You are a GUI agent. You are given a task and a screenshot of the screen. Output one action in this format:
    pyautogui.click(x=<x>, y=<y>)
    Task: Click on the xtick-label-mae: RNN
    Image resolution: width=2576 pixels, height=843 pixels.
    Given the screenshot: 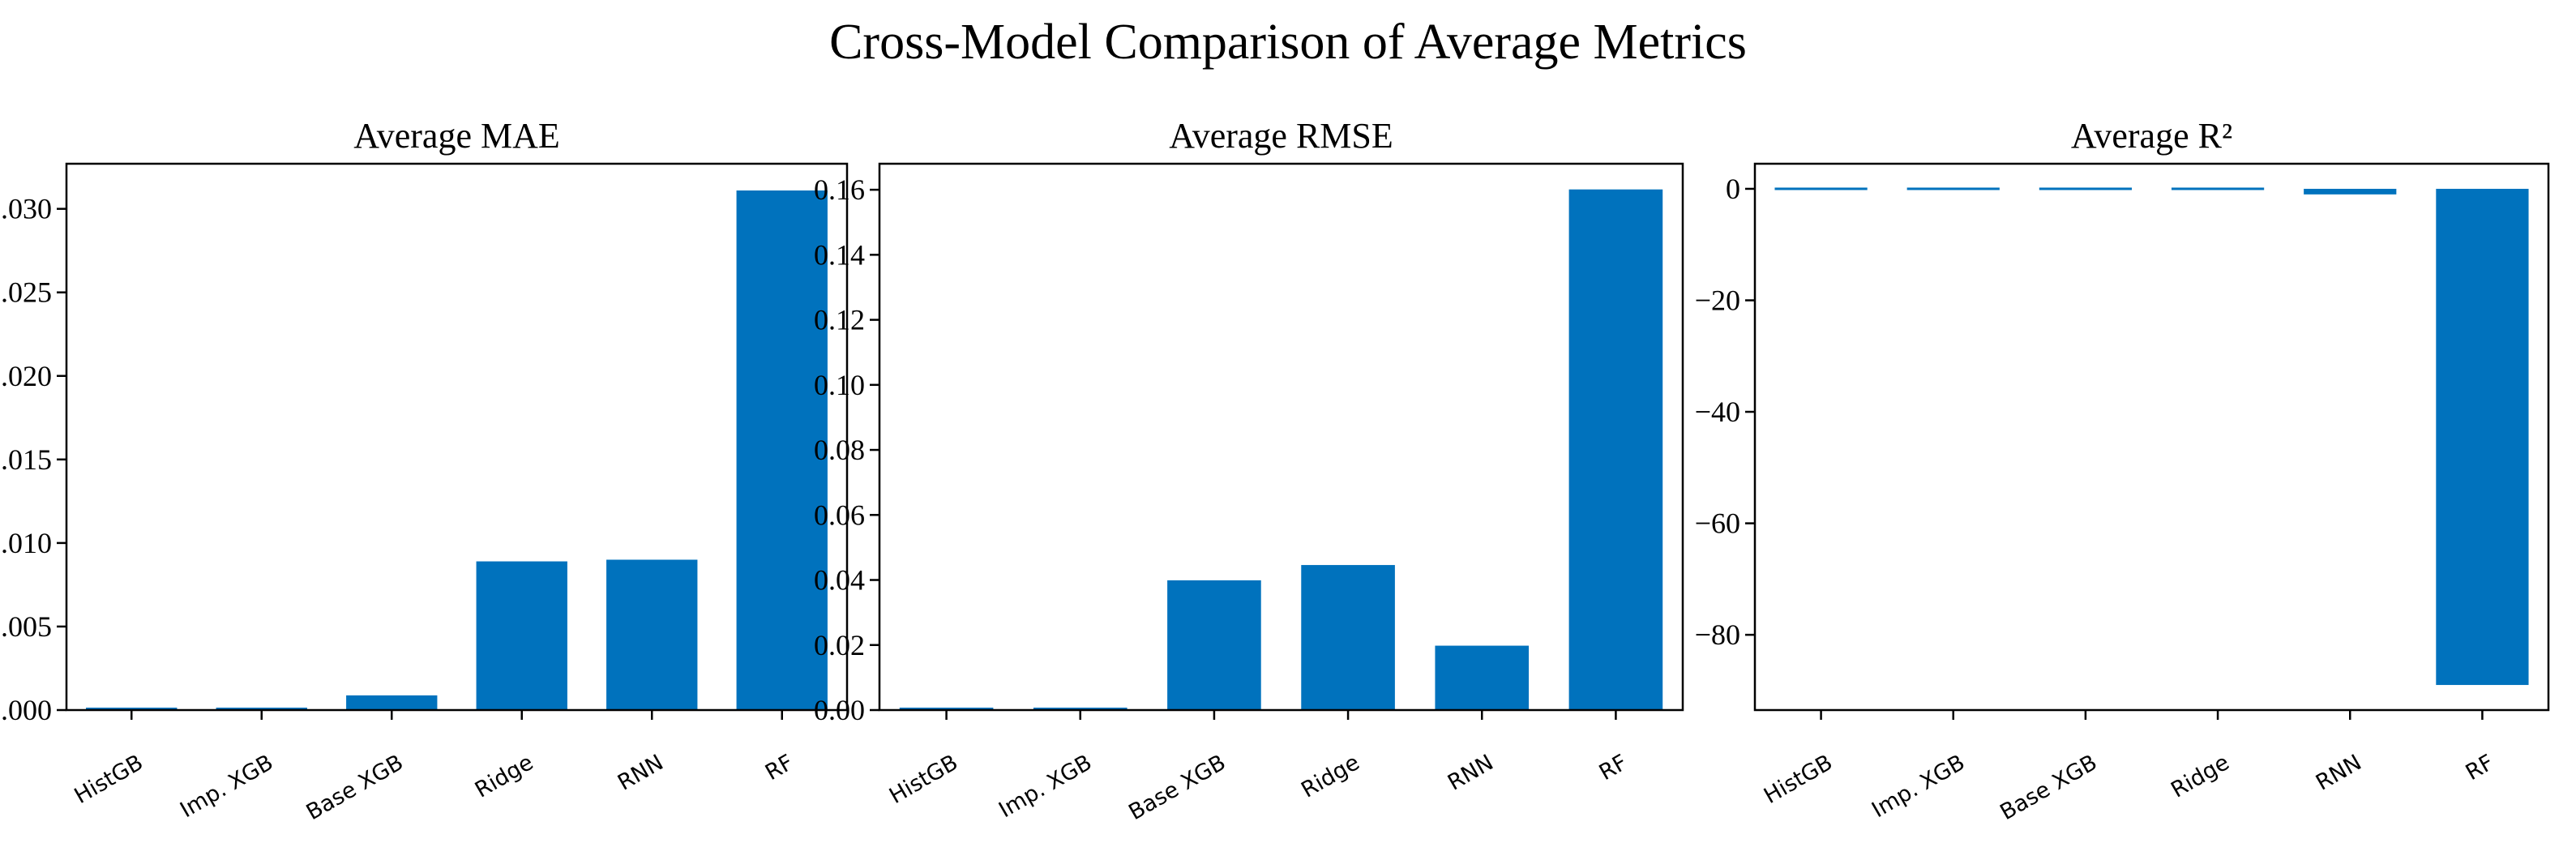 What is the action you would take?
    pyautogui.click(x=641, y=772)
    